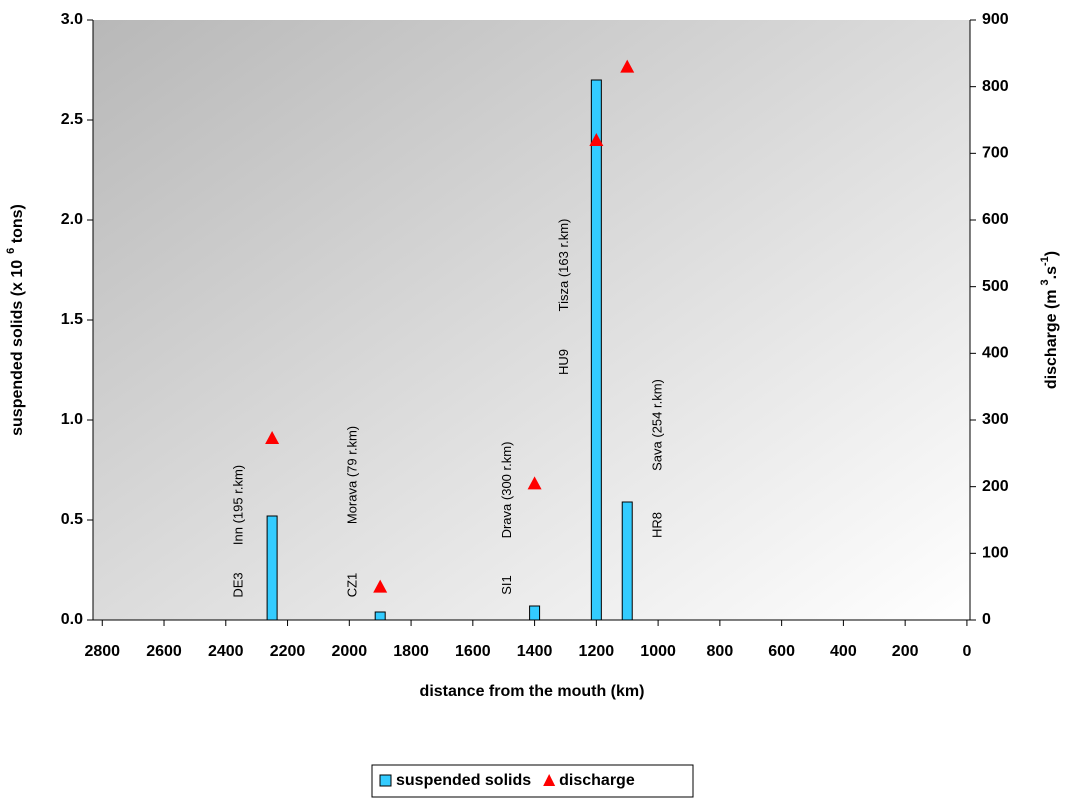 This screenshot has width=1065, height=807. I want to click on x-tick-label: 2800, so click(102, 651).